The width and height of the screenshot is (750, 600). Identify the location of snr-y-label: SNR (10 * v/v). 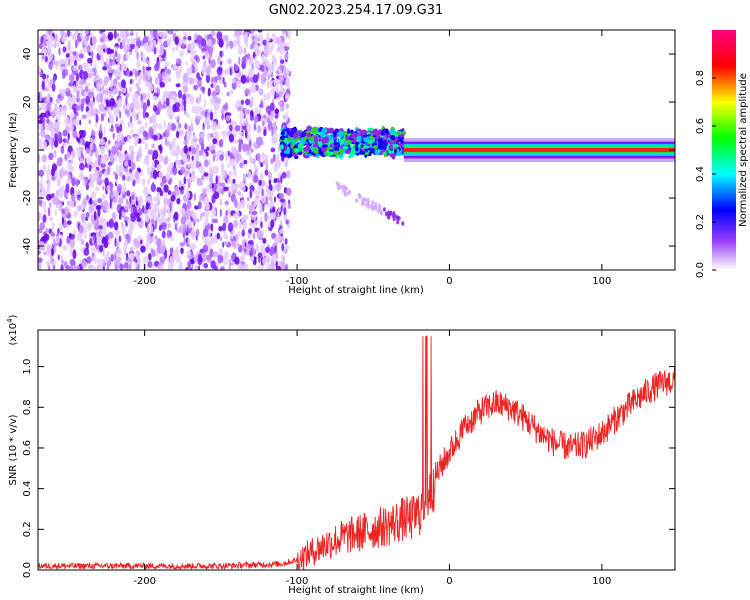
(13, 449).